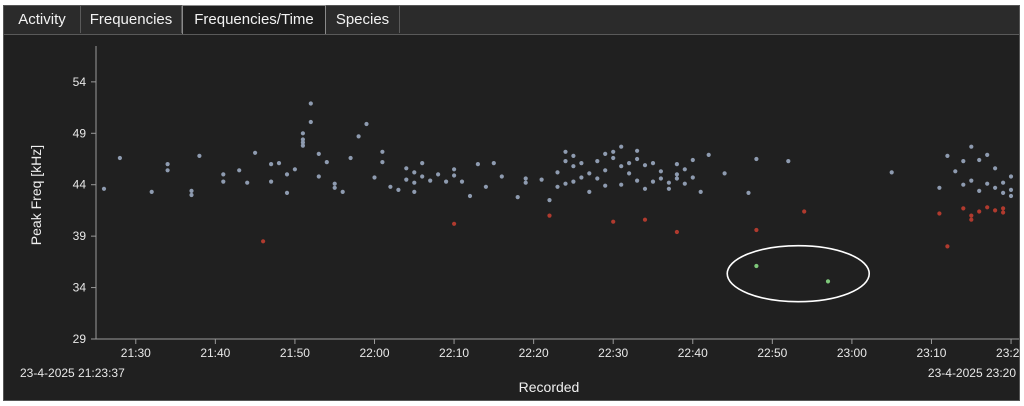 The height and width of the screenshot is (406, 1024). What do you see at coordinates (42, 19) in the screenshot?
I see `tab-activity: Activity` at bounding box center [42, 19].